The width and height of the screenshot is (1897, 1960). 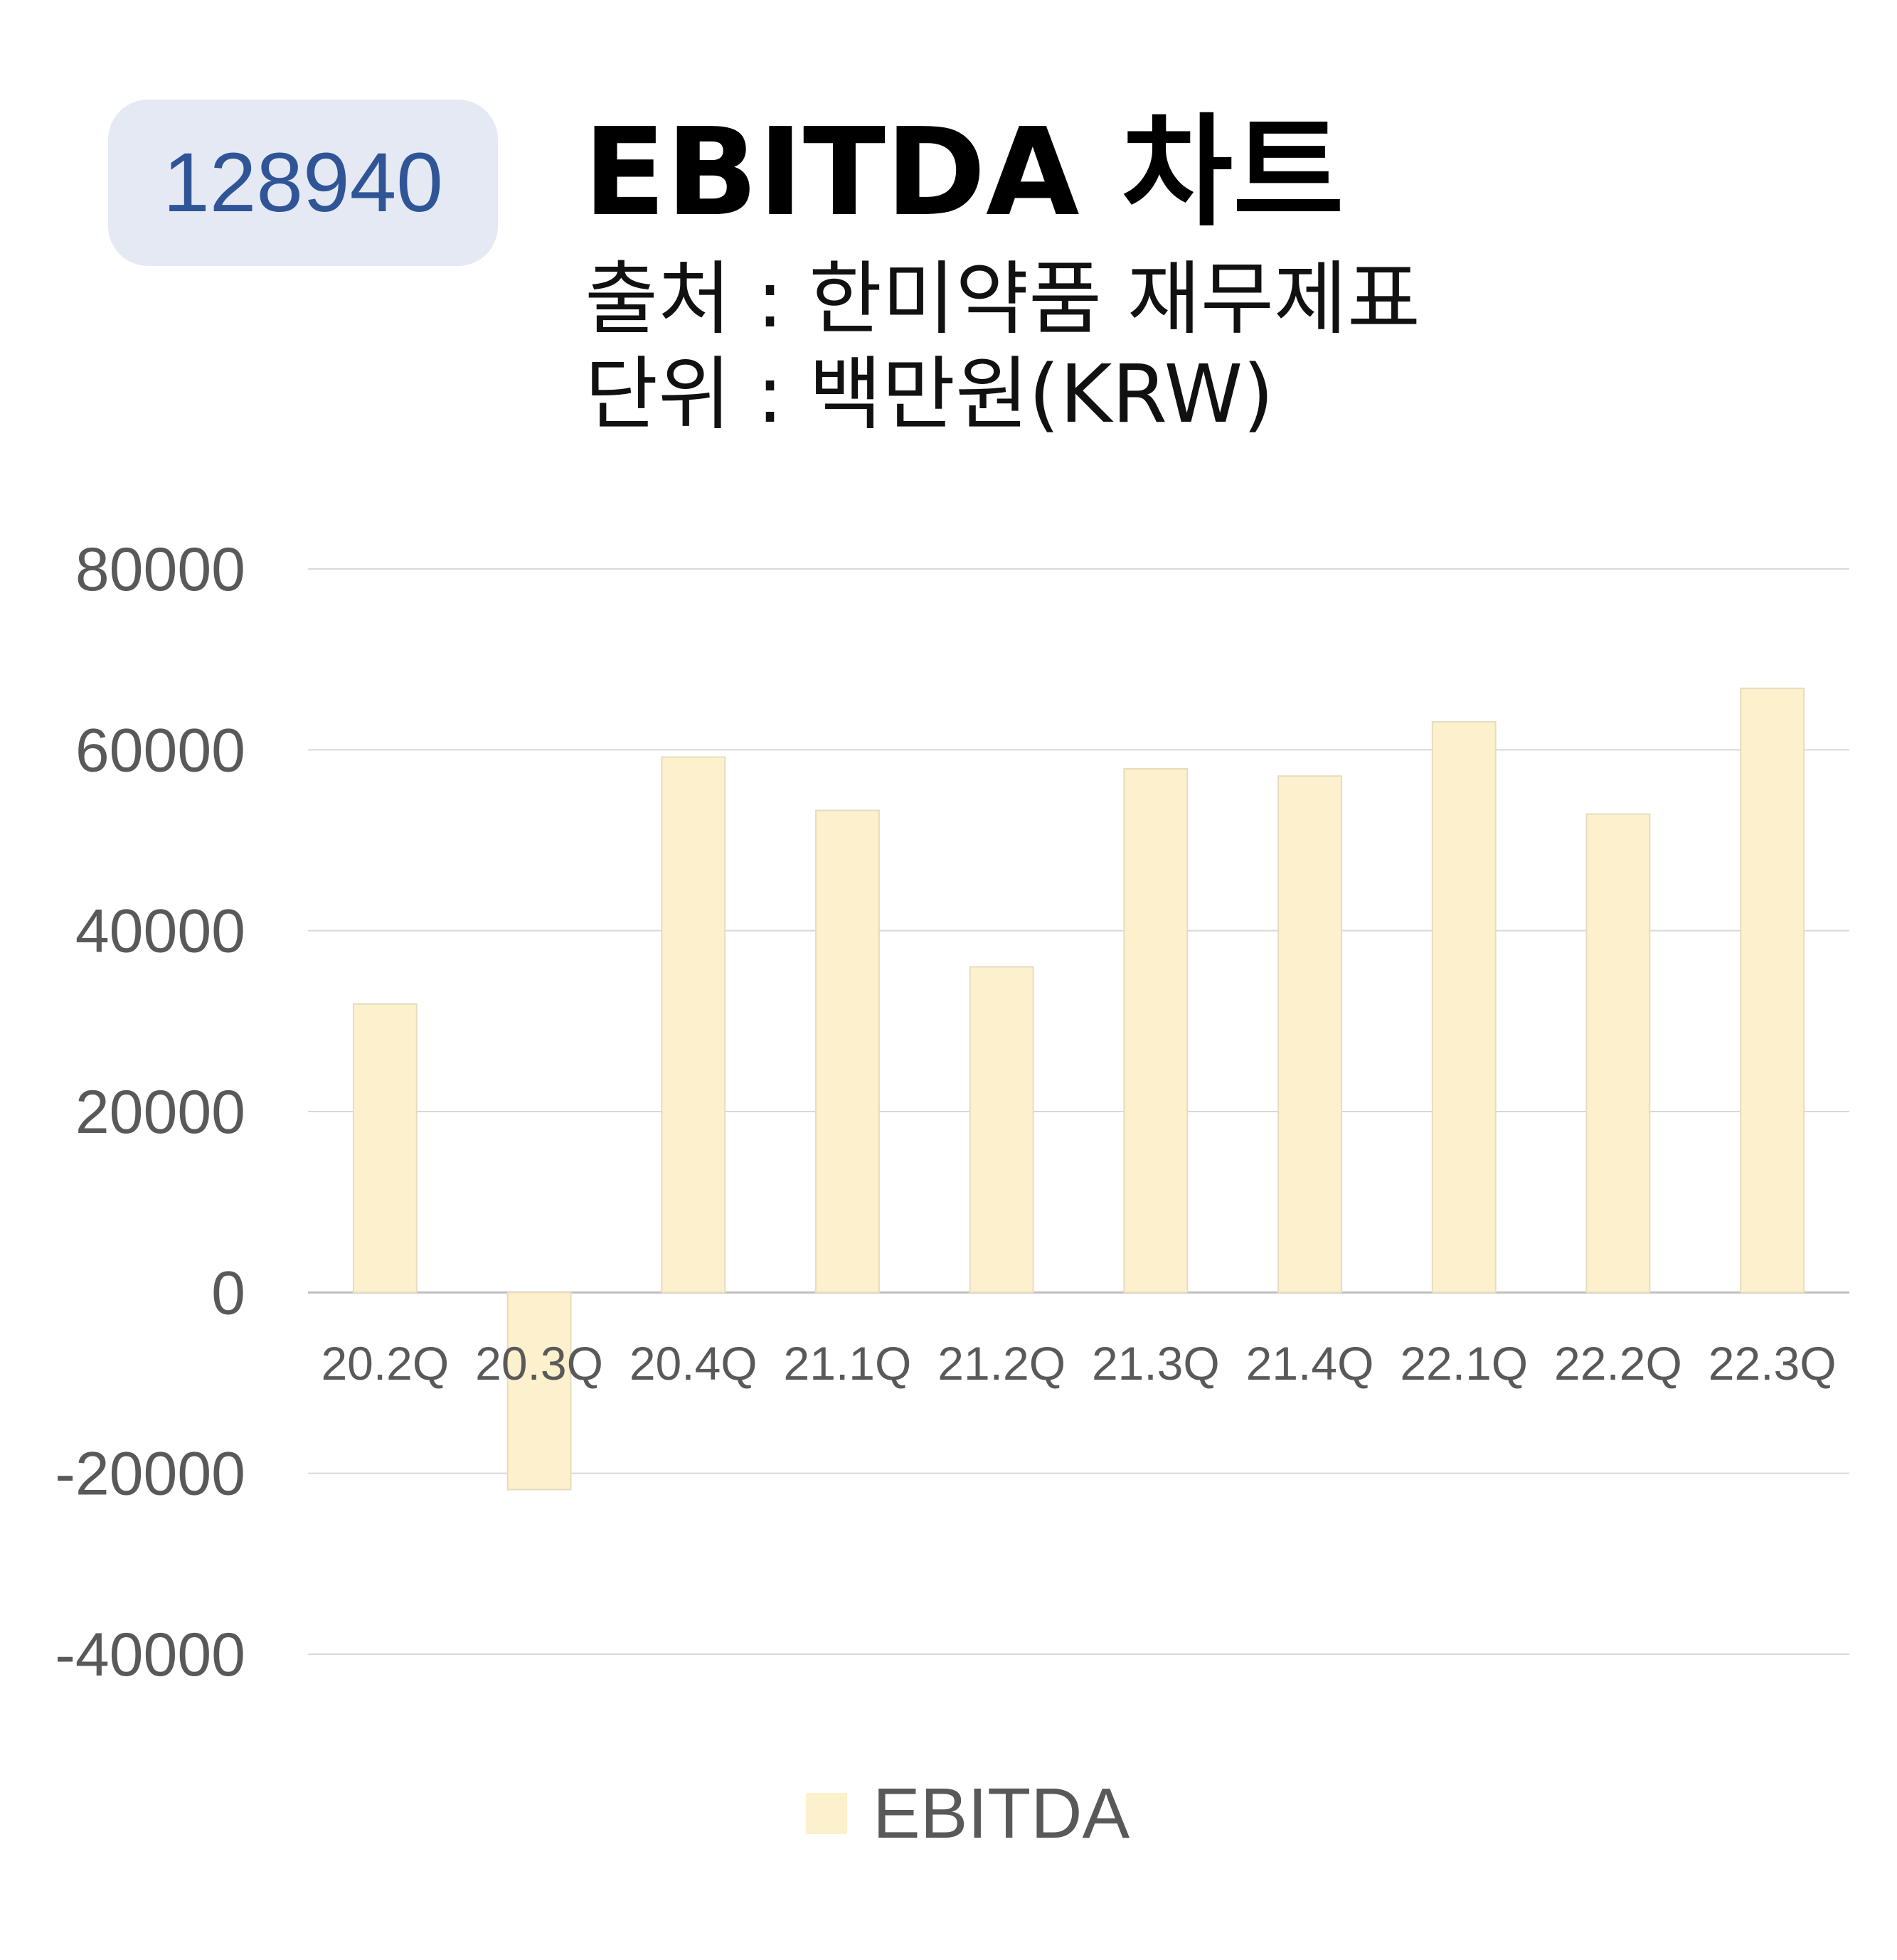 I want to click on bar-20.3Q, so click(x=539, y=1391).